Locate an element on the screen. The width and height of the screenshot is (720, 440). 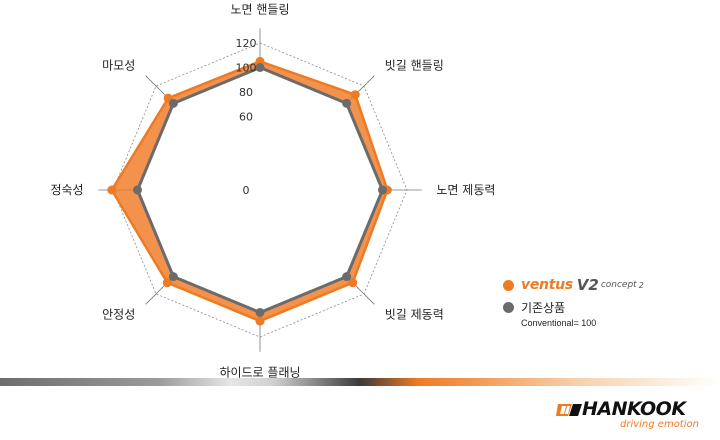
gradient-divider-bar is located at coordinates (360, 382).